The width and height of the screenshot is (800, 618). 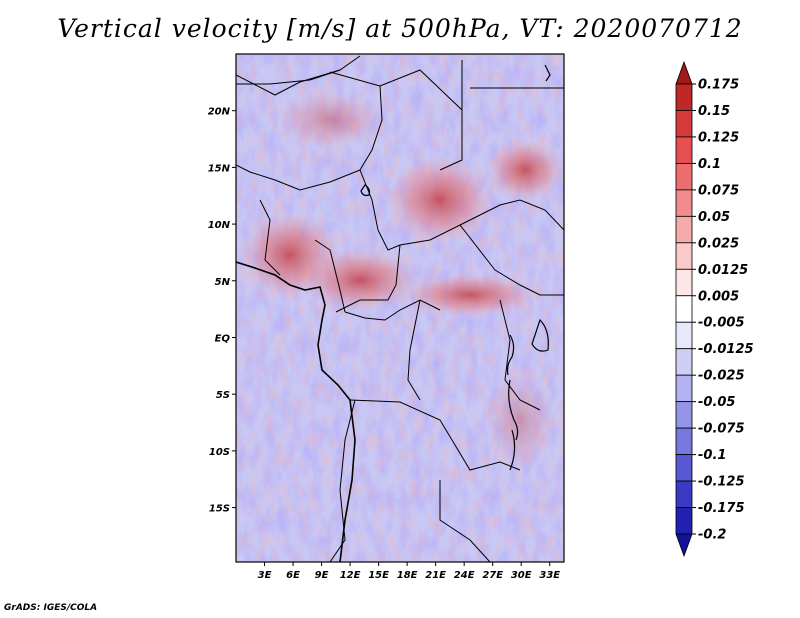 I want to click on colorbar-label: 0.0125, so click(x=723, y=270).